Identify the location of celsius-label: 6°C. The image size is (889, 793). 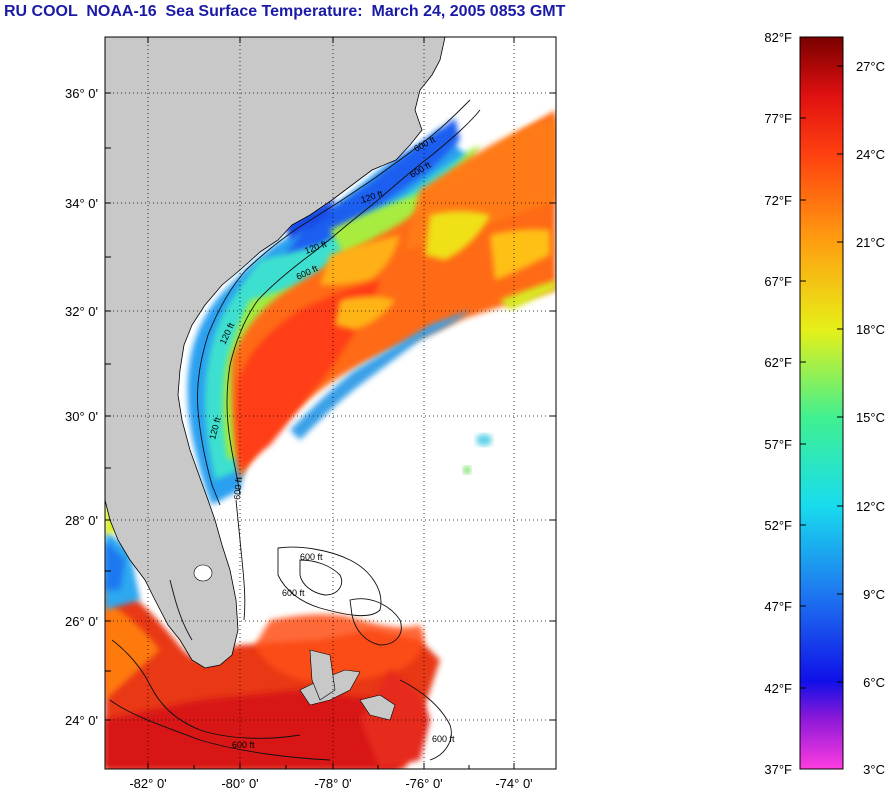
(874, 682).